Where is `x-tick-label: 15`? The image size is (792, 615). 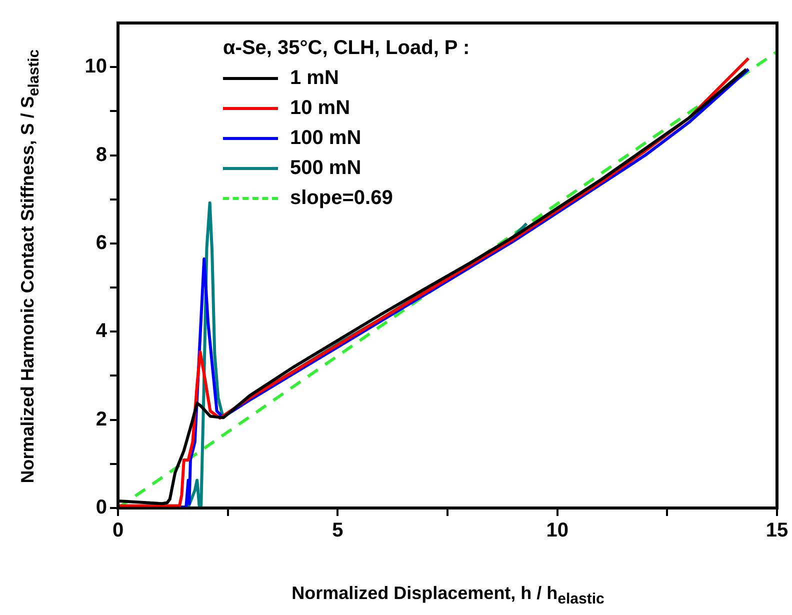
x-tick-label: 15 is located at coordinates (777, 531).